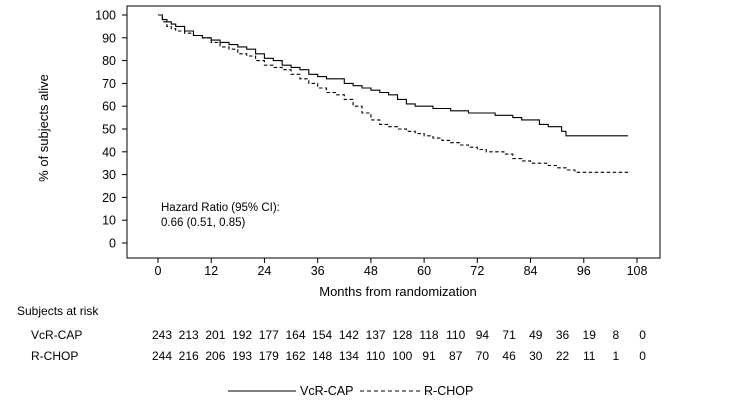 The image size is (729, 403). I want to click on x-tick-label: 0, so click(158, 271).